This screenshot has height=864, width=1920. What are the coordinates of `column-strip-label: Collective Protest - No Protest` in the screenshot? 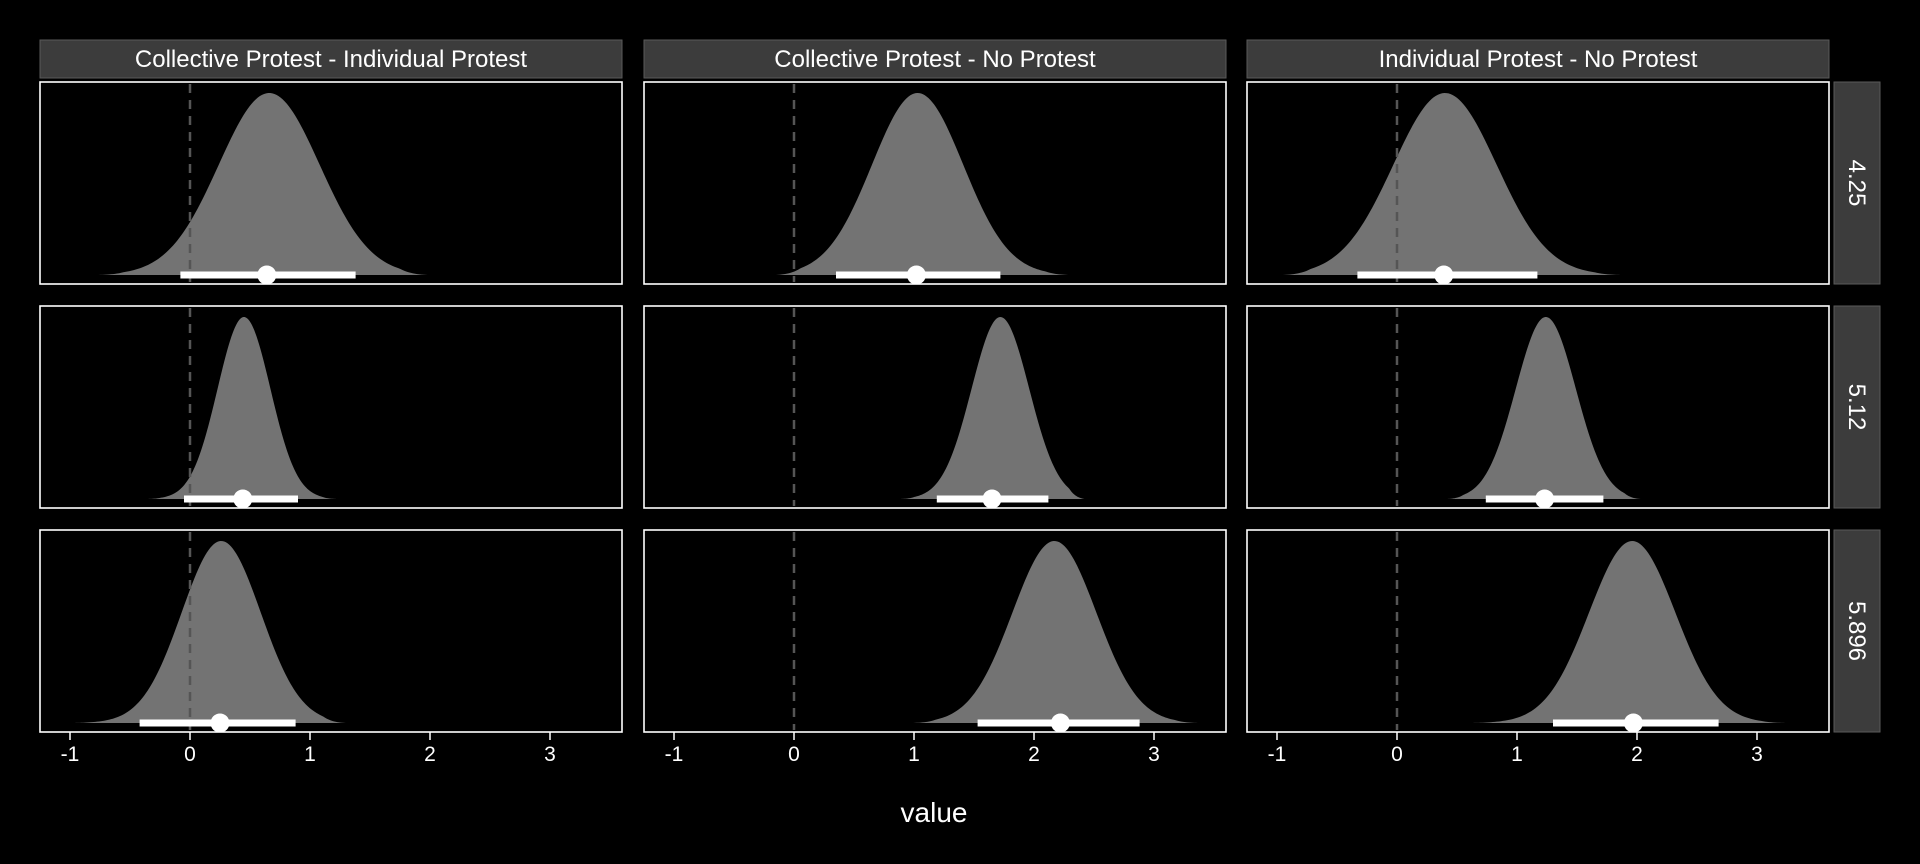 It's located at (935, 59).